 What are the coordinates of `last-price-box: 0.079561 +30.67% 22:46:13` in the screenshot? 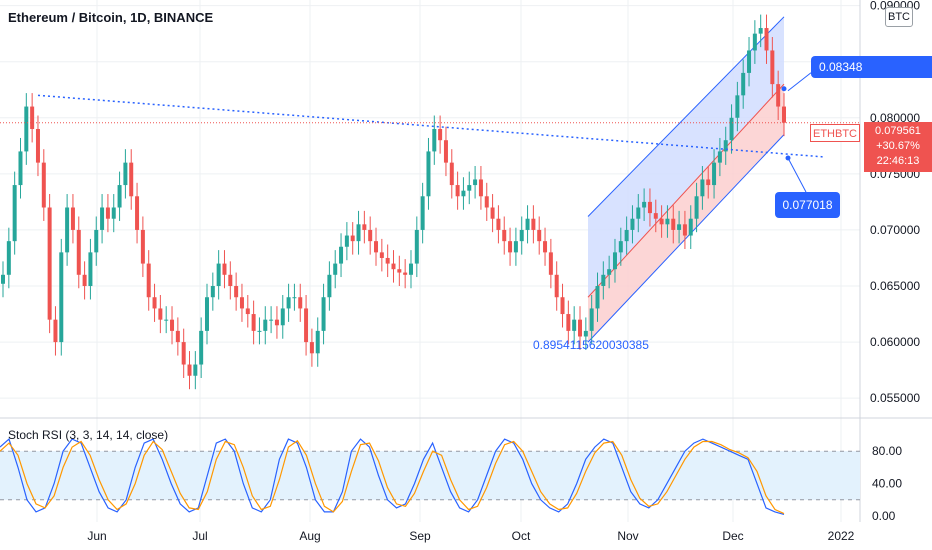 It's located at (898, 147).